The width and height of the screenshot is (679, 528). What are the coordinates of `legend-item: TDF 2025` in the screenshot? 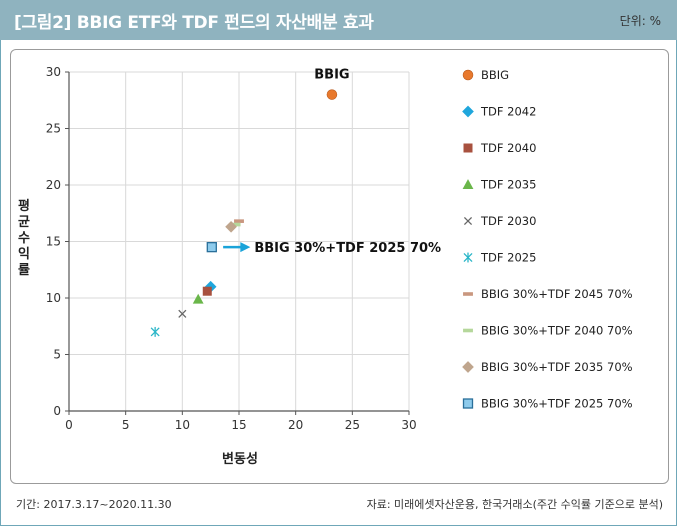 It's located at (499, 258).